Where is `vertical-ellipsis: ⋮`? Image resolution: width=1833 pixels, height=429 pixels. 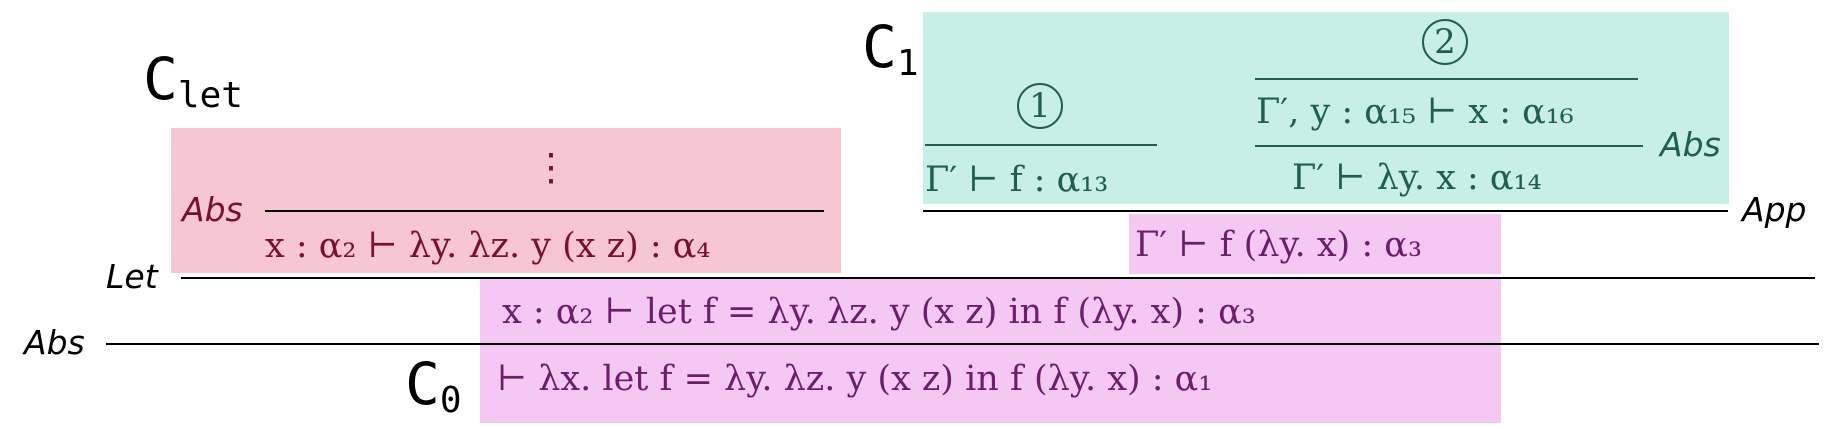
vertical-ellipsis: ⋮ is located at coordinates (551, 167).